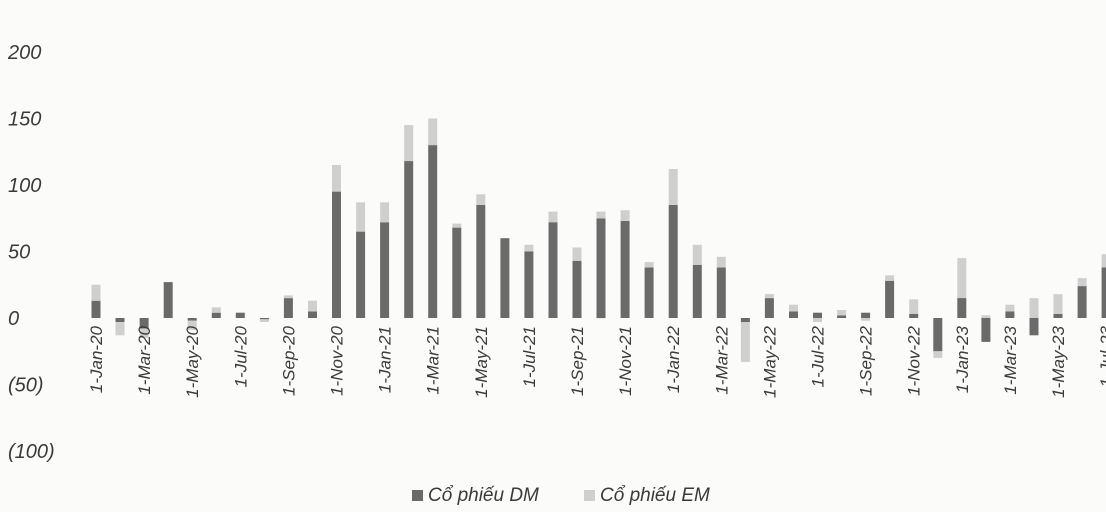  Describe the element at coordinates (24, 186) in the screenshot. I see `y-tick-label: 100` at that location.